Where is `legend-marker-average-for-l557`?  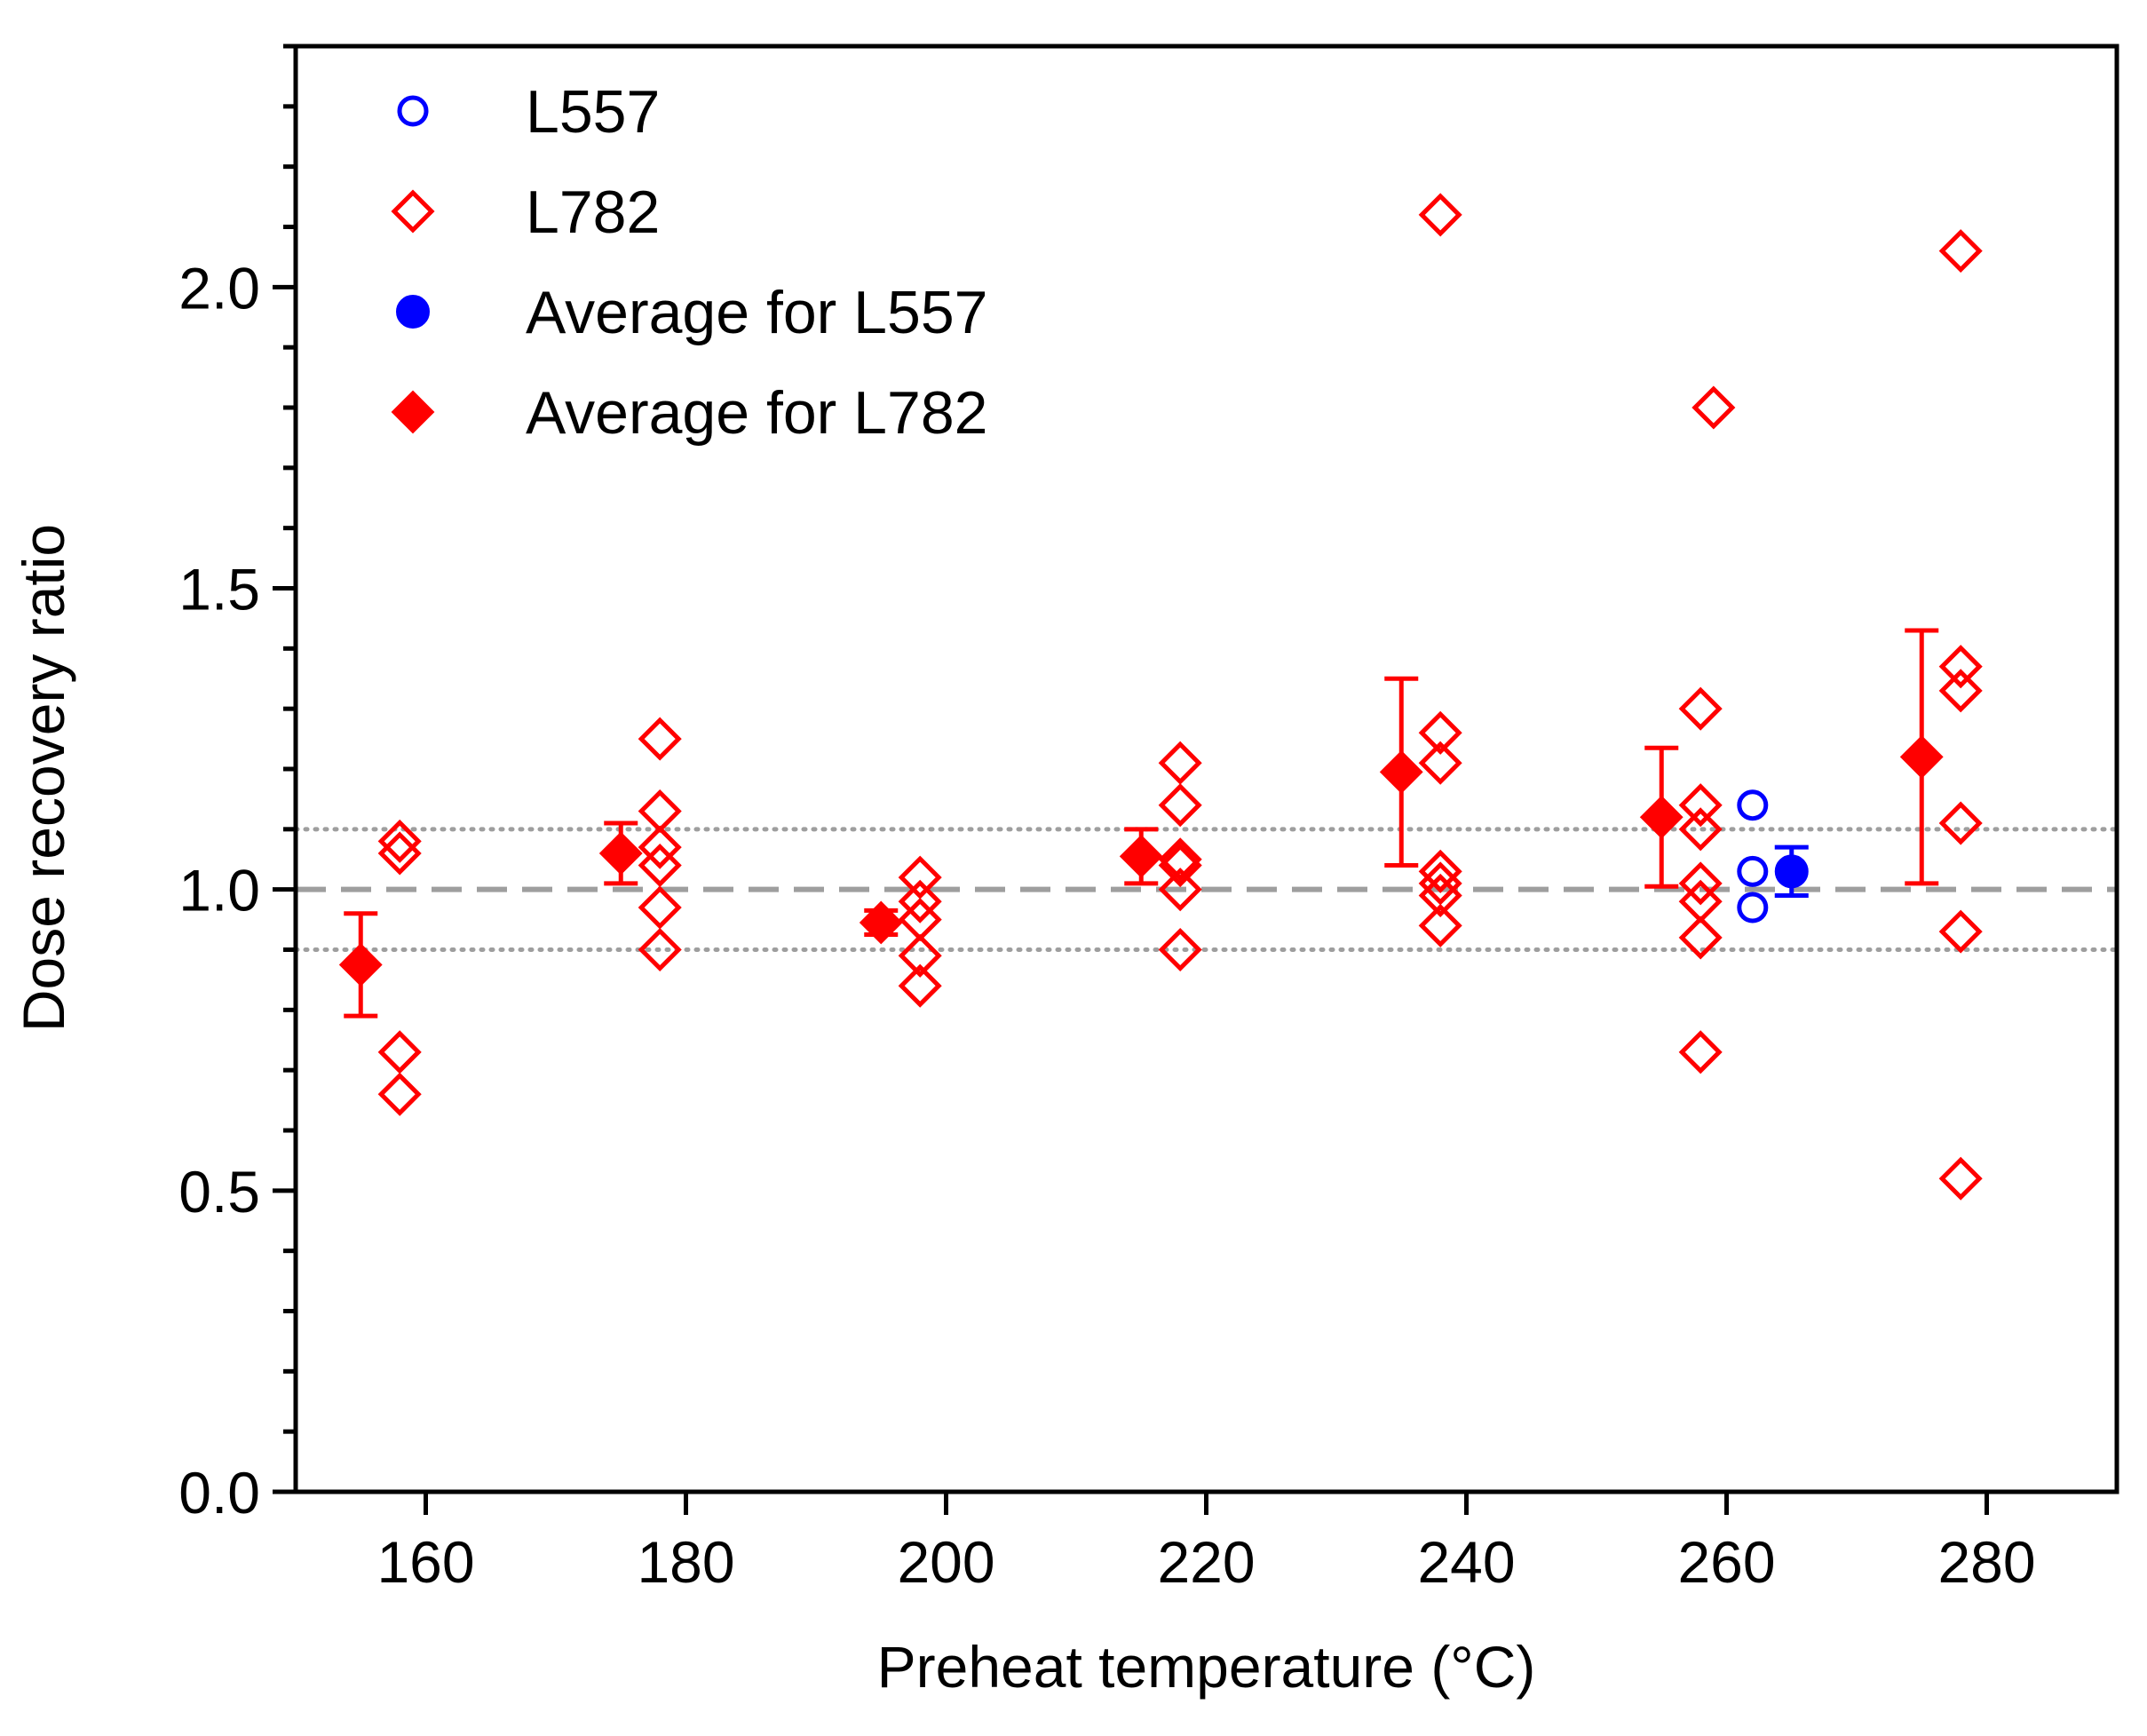
legend-marker-average-for-l557 is located at coordinates (413, 312).